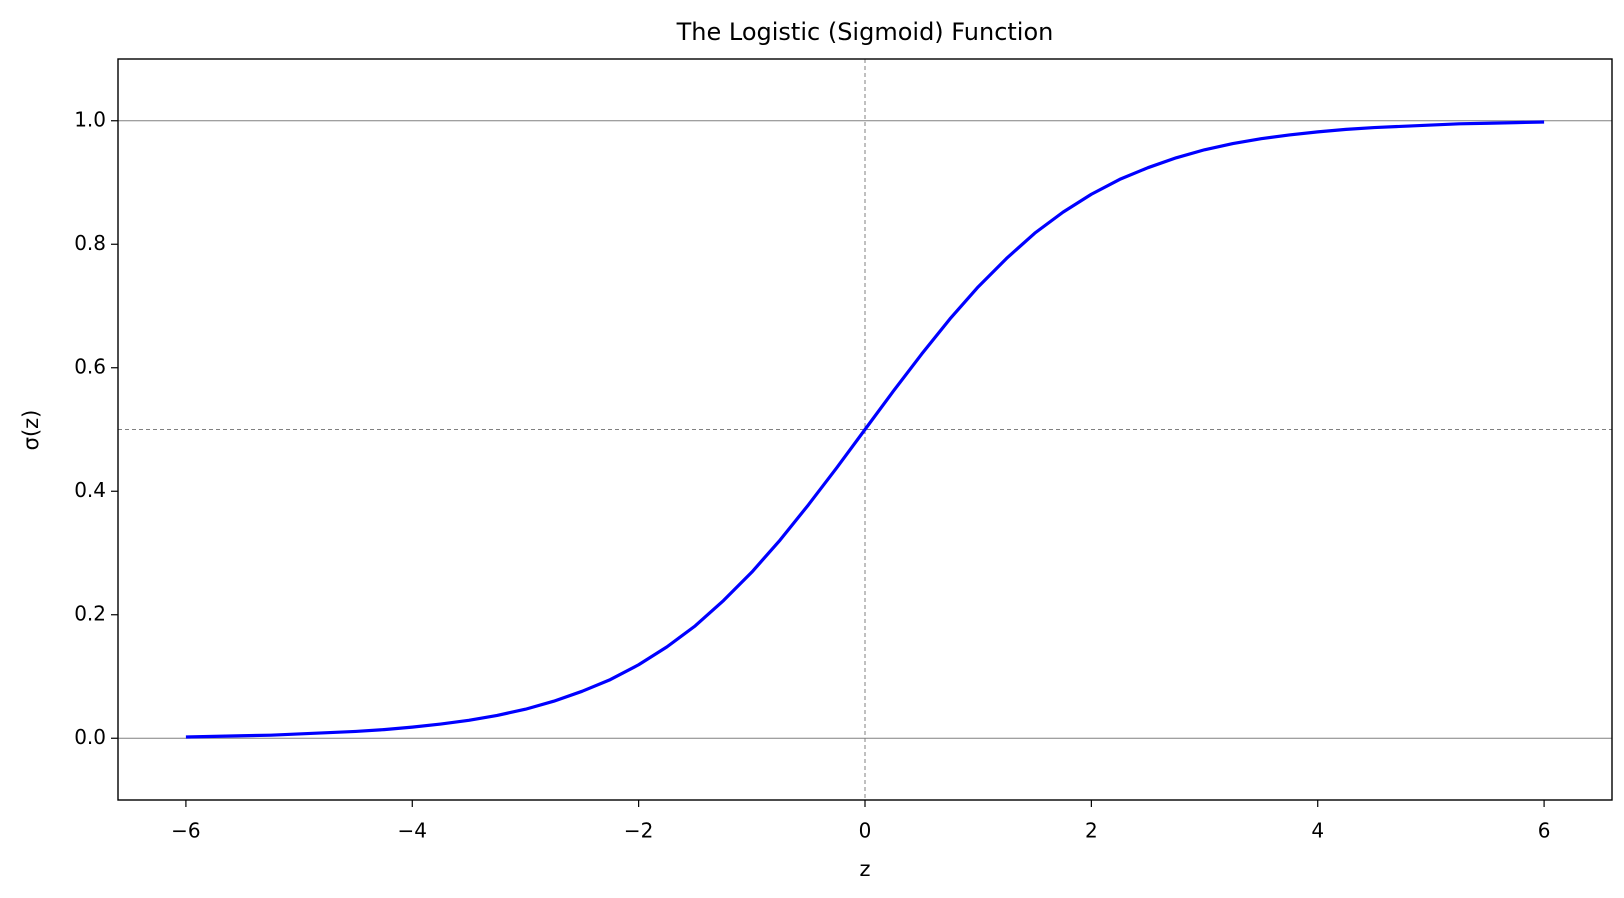 Image resolution: width=1624 pixels, height=898 pixels. Describe the element at coordinates (90, 366) in the screenshot. I see `y-tick-label: 0.6` at that location.